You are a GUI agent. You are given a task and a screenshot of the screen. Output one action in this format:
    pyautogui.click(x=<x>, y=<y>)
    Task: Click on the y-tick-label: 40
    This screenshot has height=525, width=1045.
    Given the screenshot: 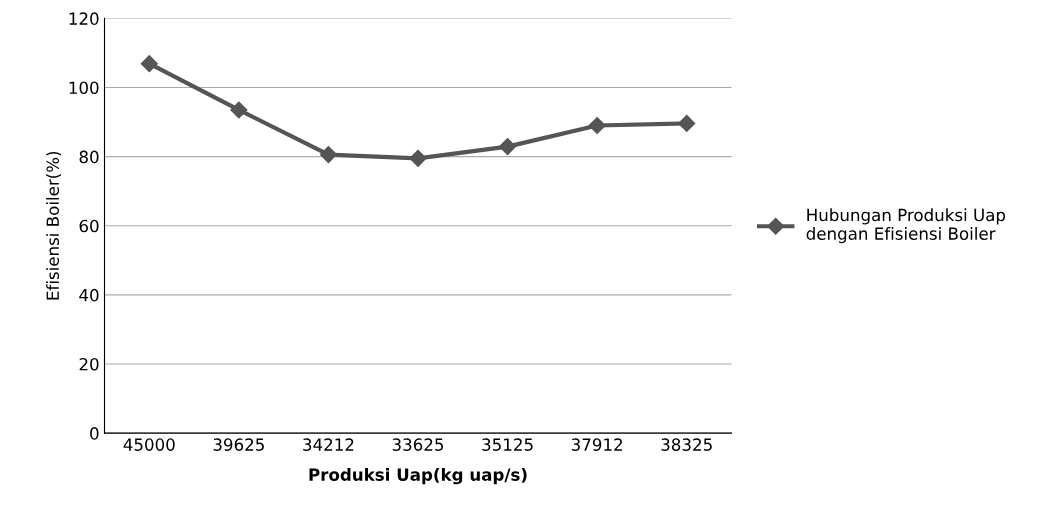 What is the action you would take?
    pyautogui.click(x=89, y=295)
    